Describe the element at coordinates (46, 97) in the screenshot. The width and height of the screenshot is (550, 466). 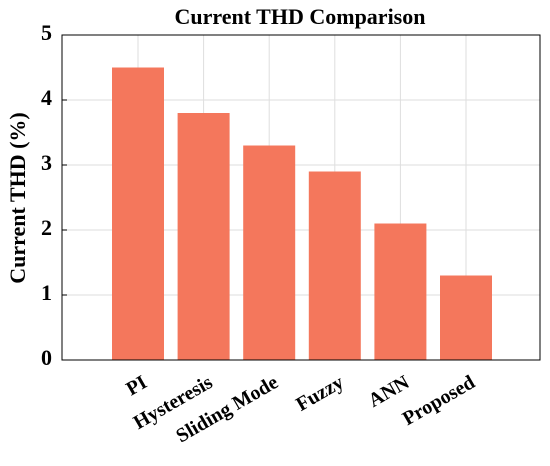
I see `y-tick-label: 4` at that location.